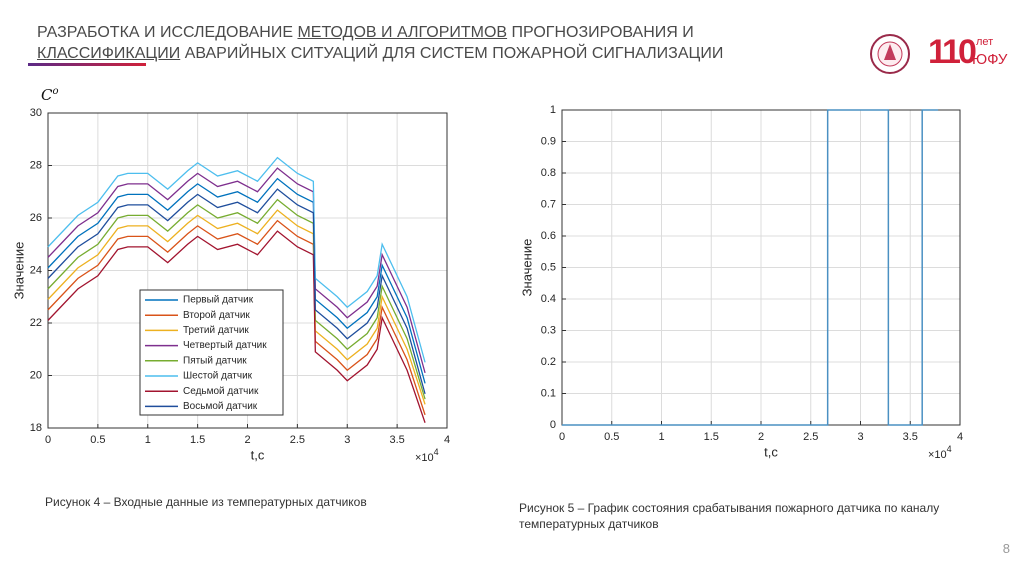 The width and height of the screenshot is (1024, 574). Describe the element at coordinates (548, 393) in the screenshot. I see `y-tick-label: 0.1` at that location.